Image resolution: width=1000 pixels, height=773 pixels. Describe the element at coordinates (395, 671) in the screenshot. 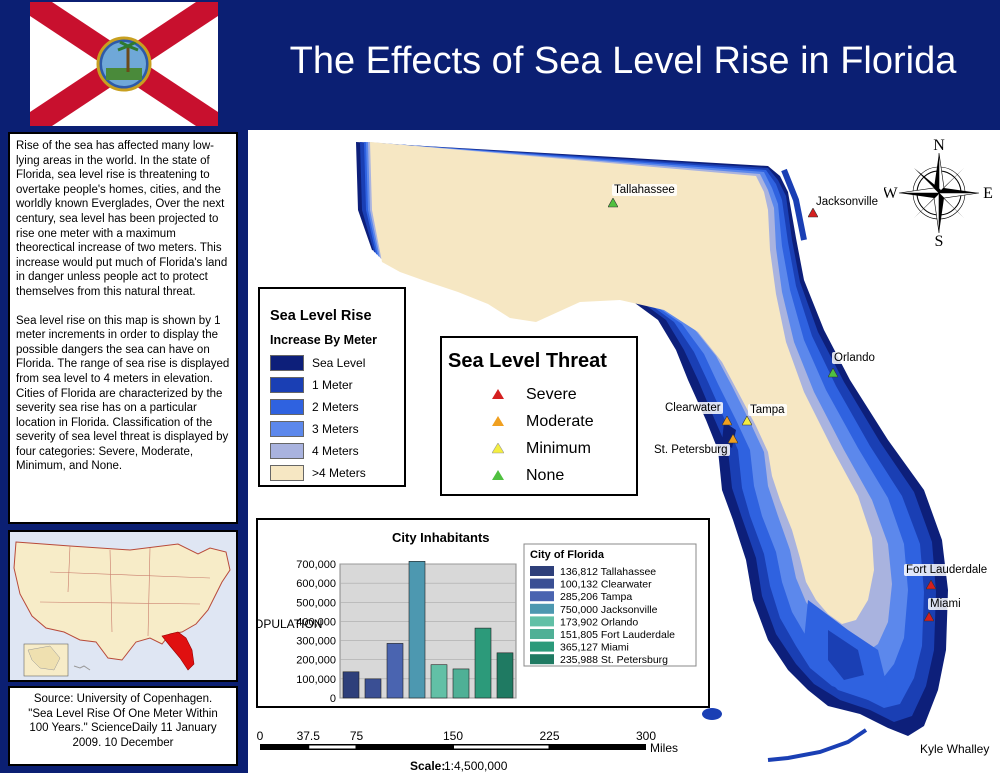

I see `chart-bar-tampa` at that location.